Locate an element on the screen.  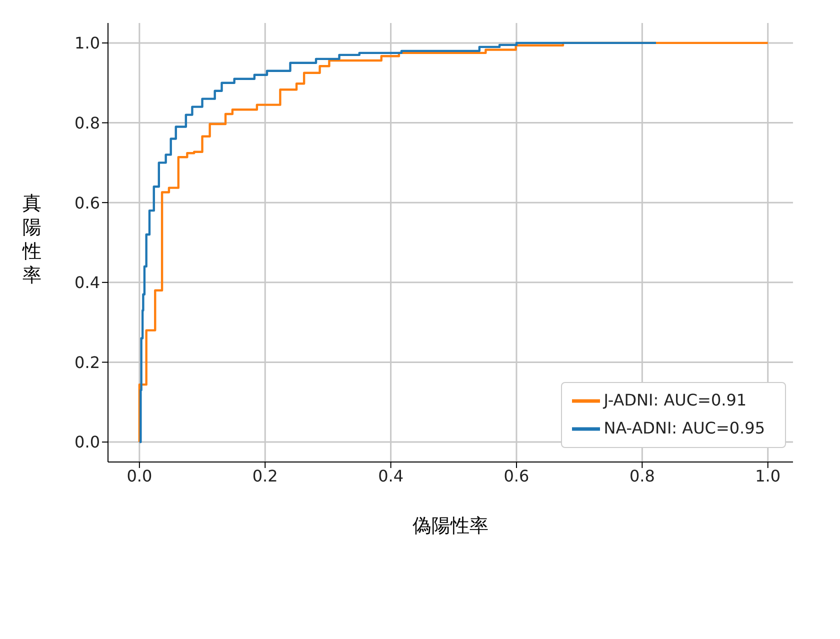
x-tick-label: 0.8 is located at coordinates (642, 476).